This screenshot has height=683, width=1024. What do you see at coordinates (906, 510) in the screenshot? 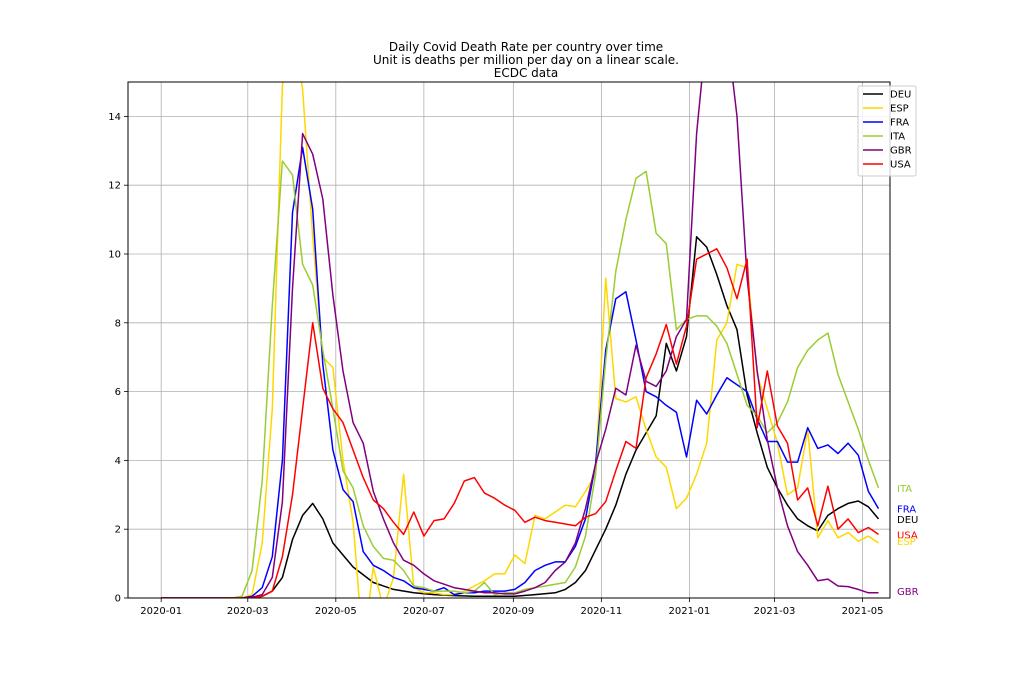
I see `end-label-fra: FRA` at bounding box center [906, 510].